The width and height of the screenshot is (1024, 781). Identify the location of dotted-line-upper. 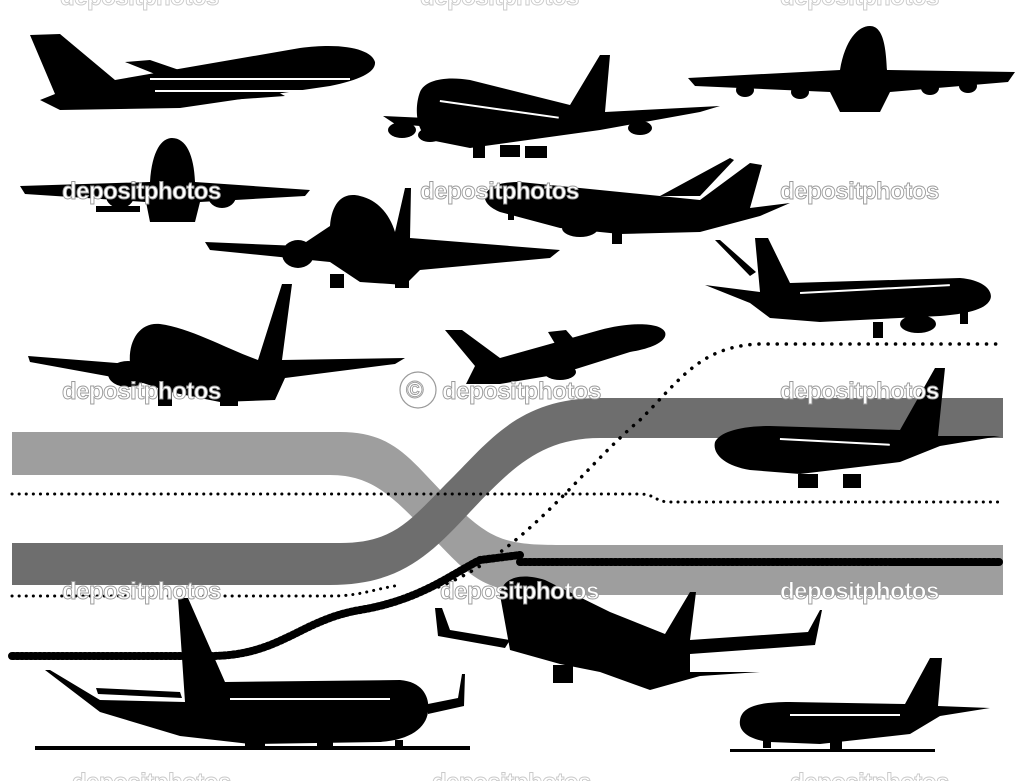
(506, 498).